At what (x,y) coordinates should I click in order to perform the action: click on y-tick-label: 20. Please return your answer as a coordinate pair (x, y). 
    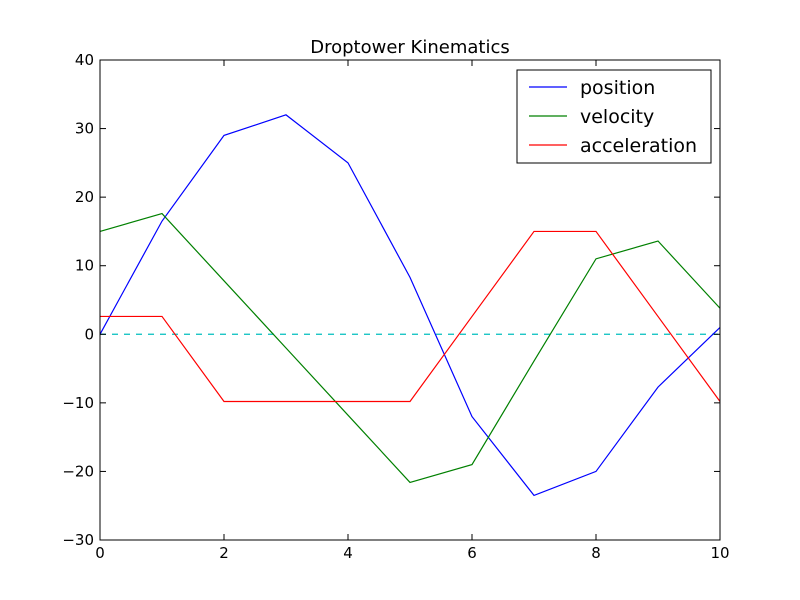
    Looking at the image, I should click on (84, 197).